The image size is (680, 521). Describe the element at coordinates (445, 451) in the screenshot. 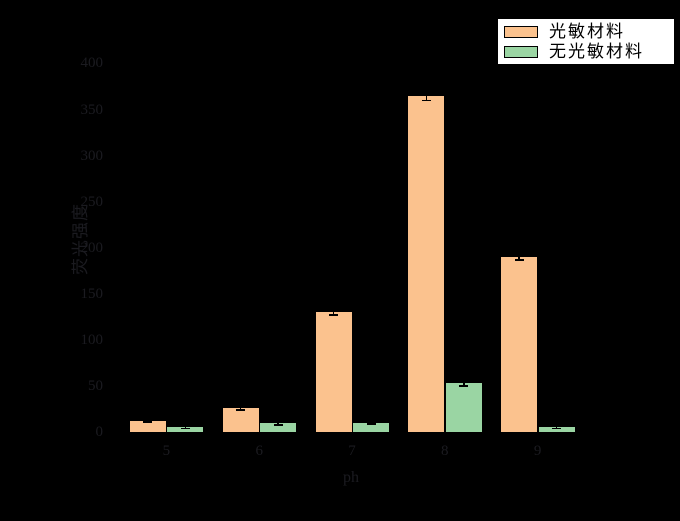

I see `x-tick-label: 8` at that location.